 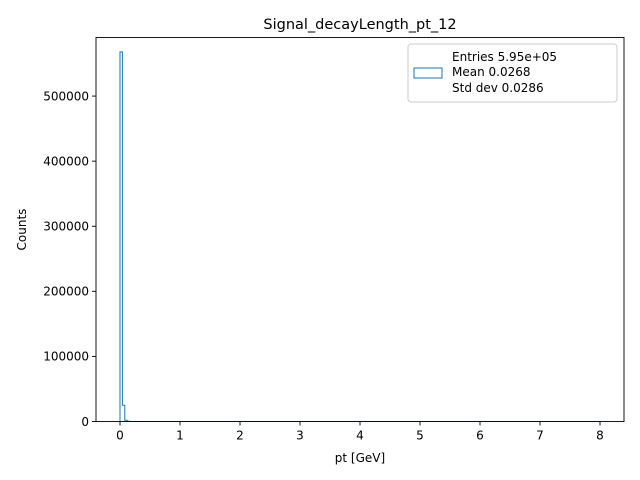 What do you see at coordinates (498, 88) in the screenshot?
I see `legend-stddev-line: Std dev 0.0286` at bounding box center [498, 88].